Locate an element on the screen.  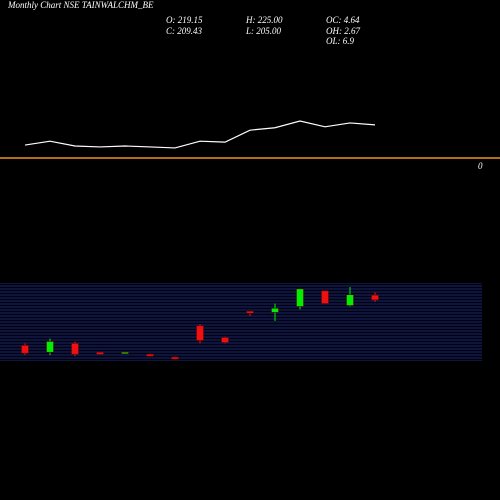
ohlc-stat: H: 225.00 is located at coordinates (264, 20).